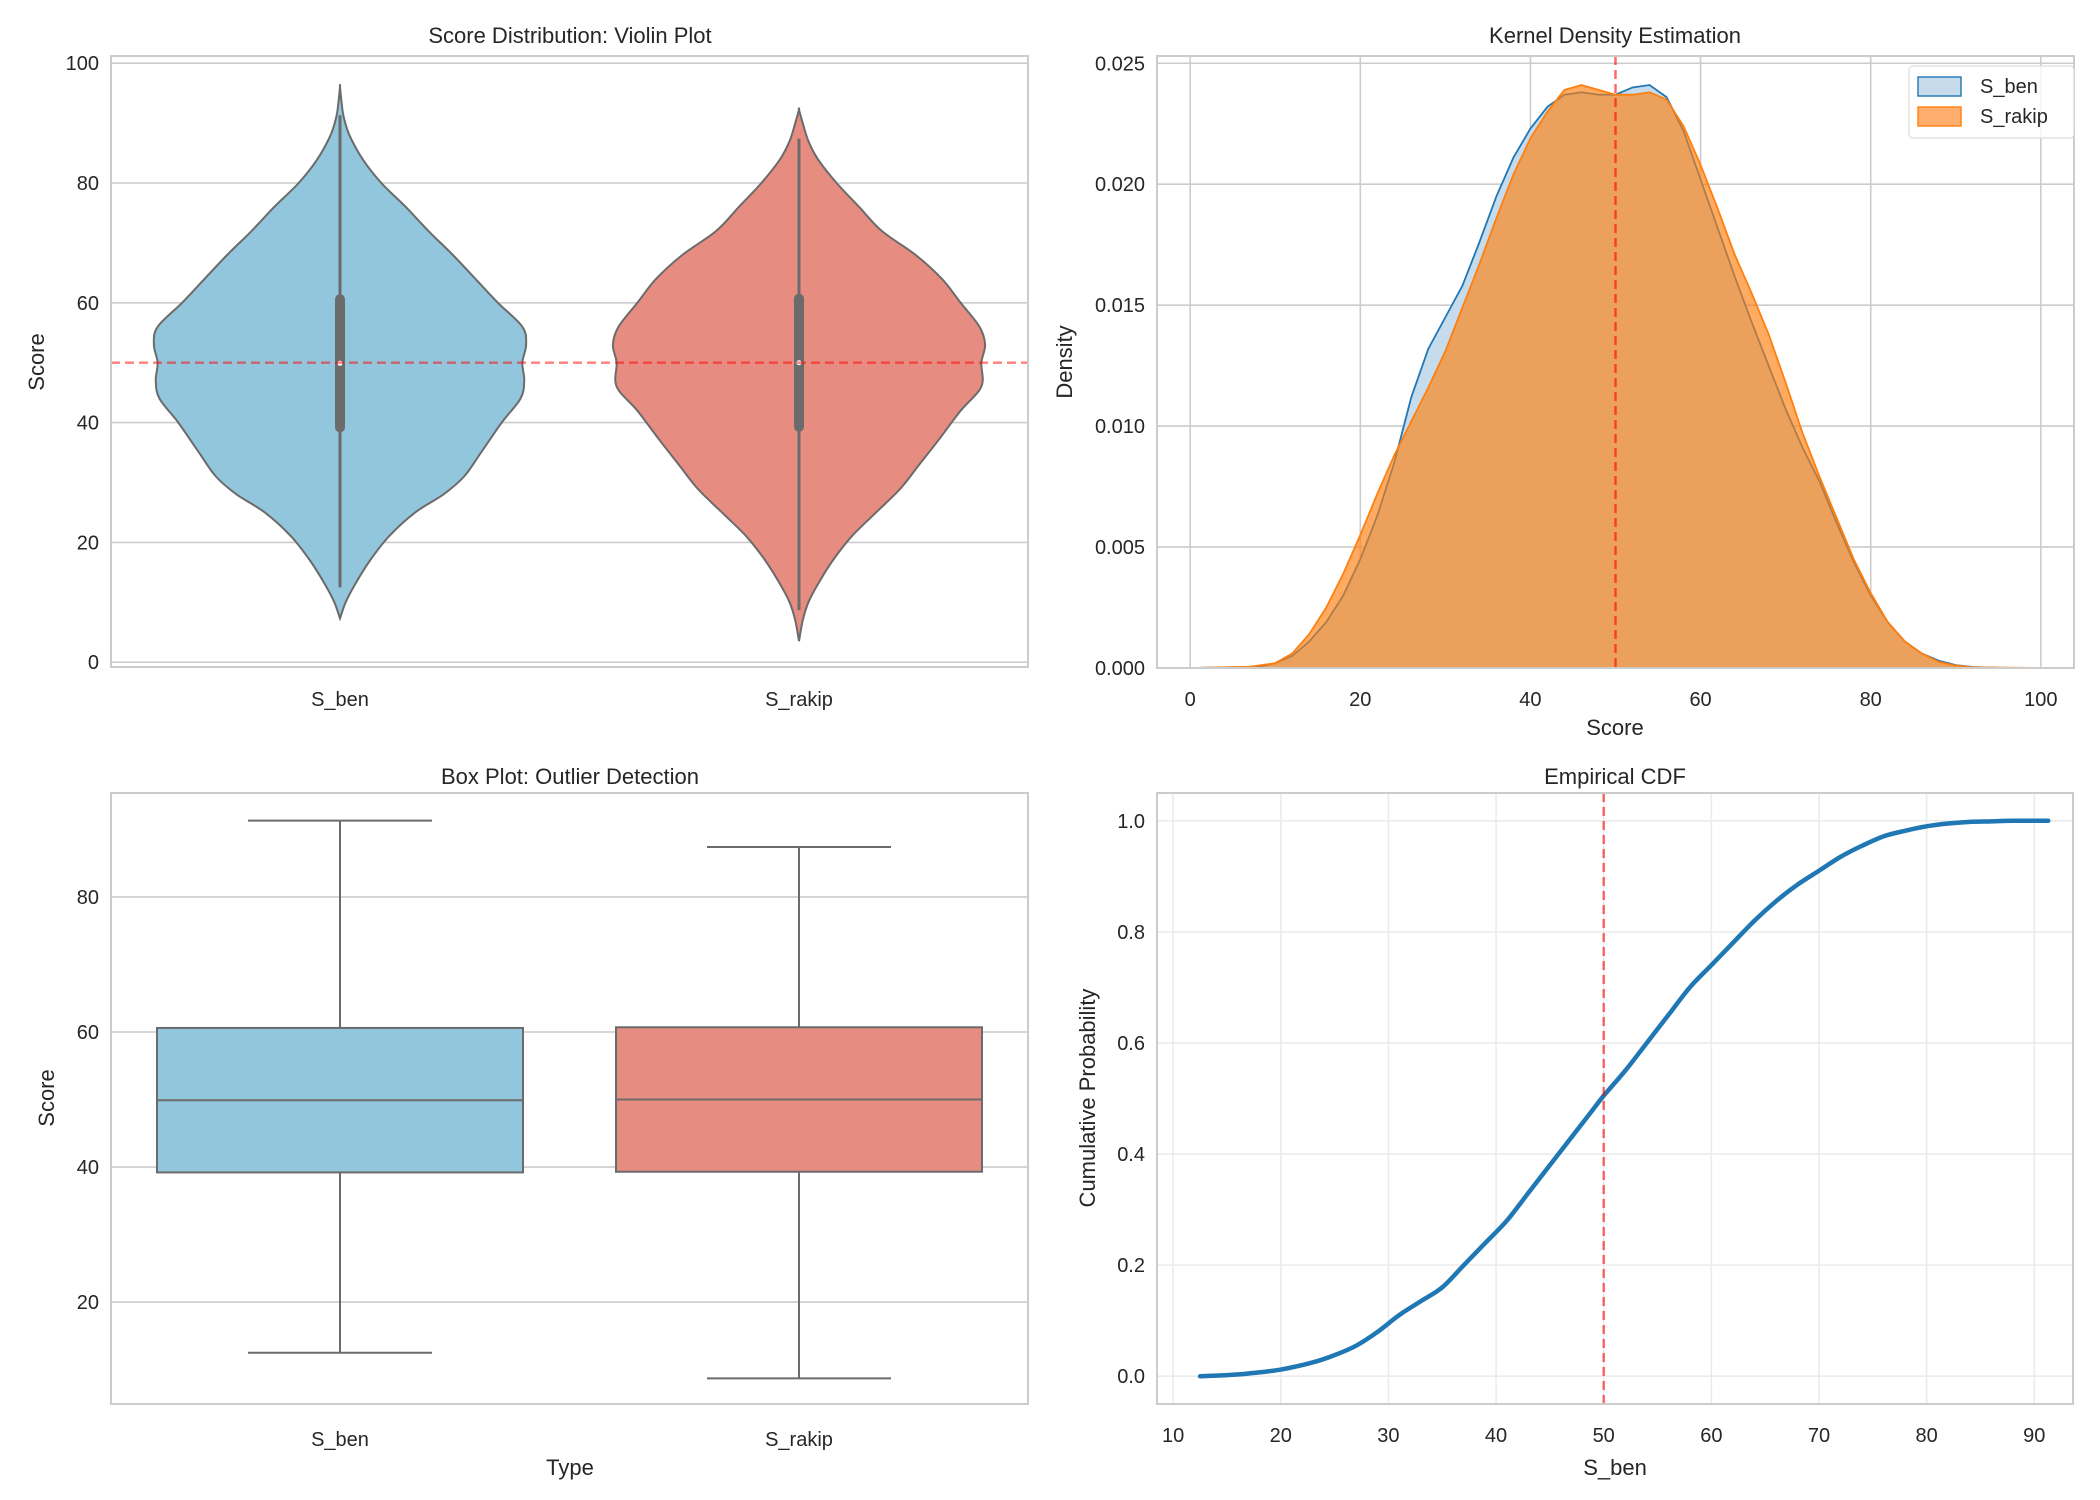 Image resolution: width=2100 pixels, height=1500 pixels. I want to click on kde-ytick-label: 0.015, so click(1120, 306).